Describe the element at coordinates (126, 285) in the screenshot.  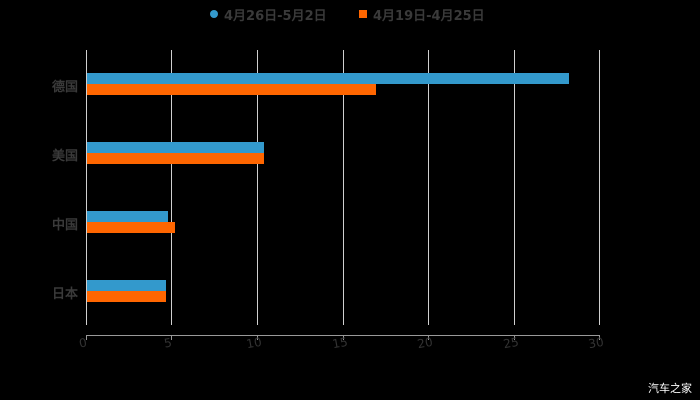
I see `bar-japan-series1` at that location.